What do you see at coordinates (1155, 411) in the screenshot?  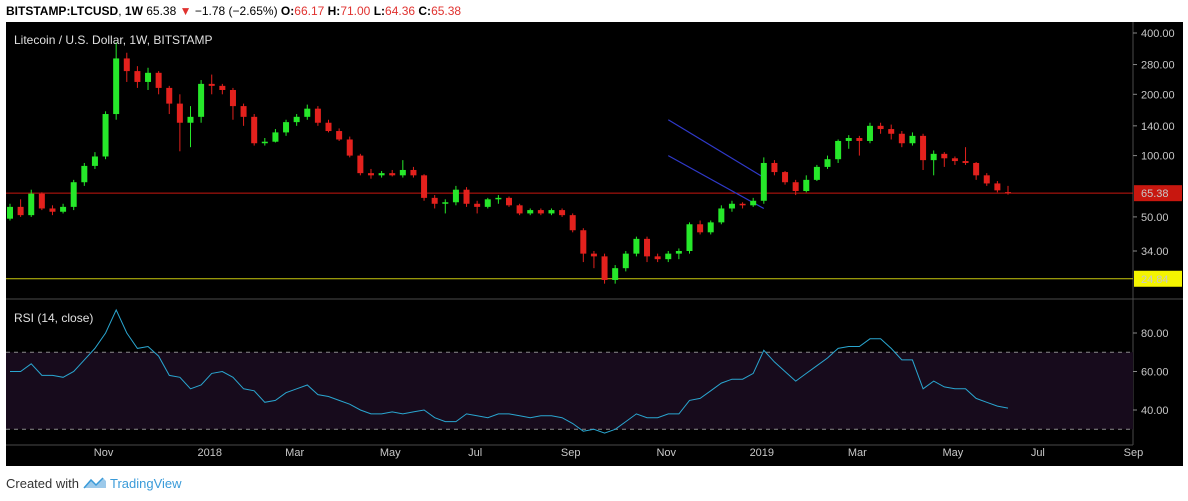 I see `rsi-tick-label: 40.00` at bounding box center [1155, 411].